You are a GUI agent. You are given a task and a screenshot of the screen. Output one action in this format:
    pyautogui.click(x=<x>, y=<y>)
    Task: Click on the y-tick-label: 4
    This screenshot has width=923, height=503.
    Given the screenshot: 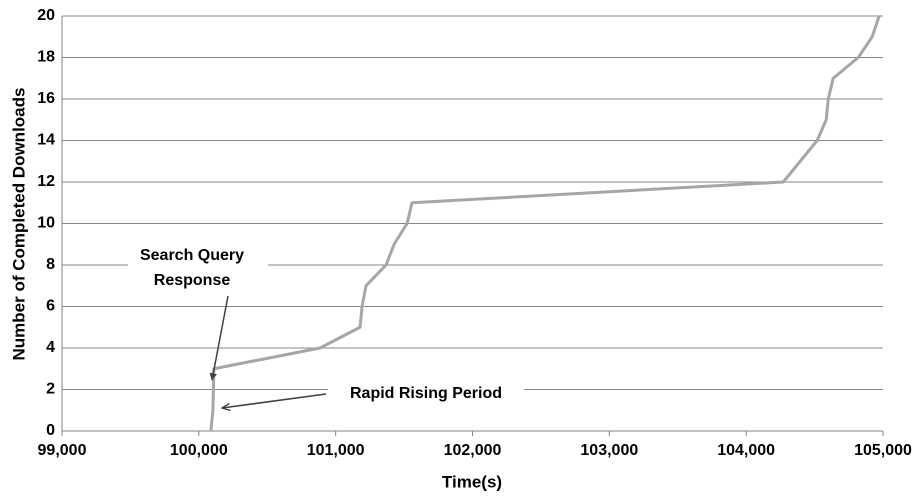 What is the action you would take?
    pyautogui.click(x=50, y=347)
    